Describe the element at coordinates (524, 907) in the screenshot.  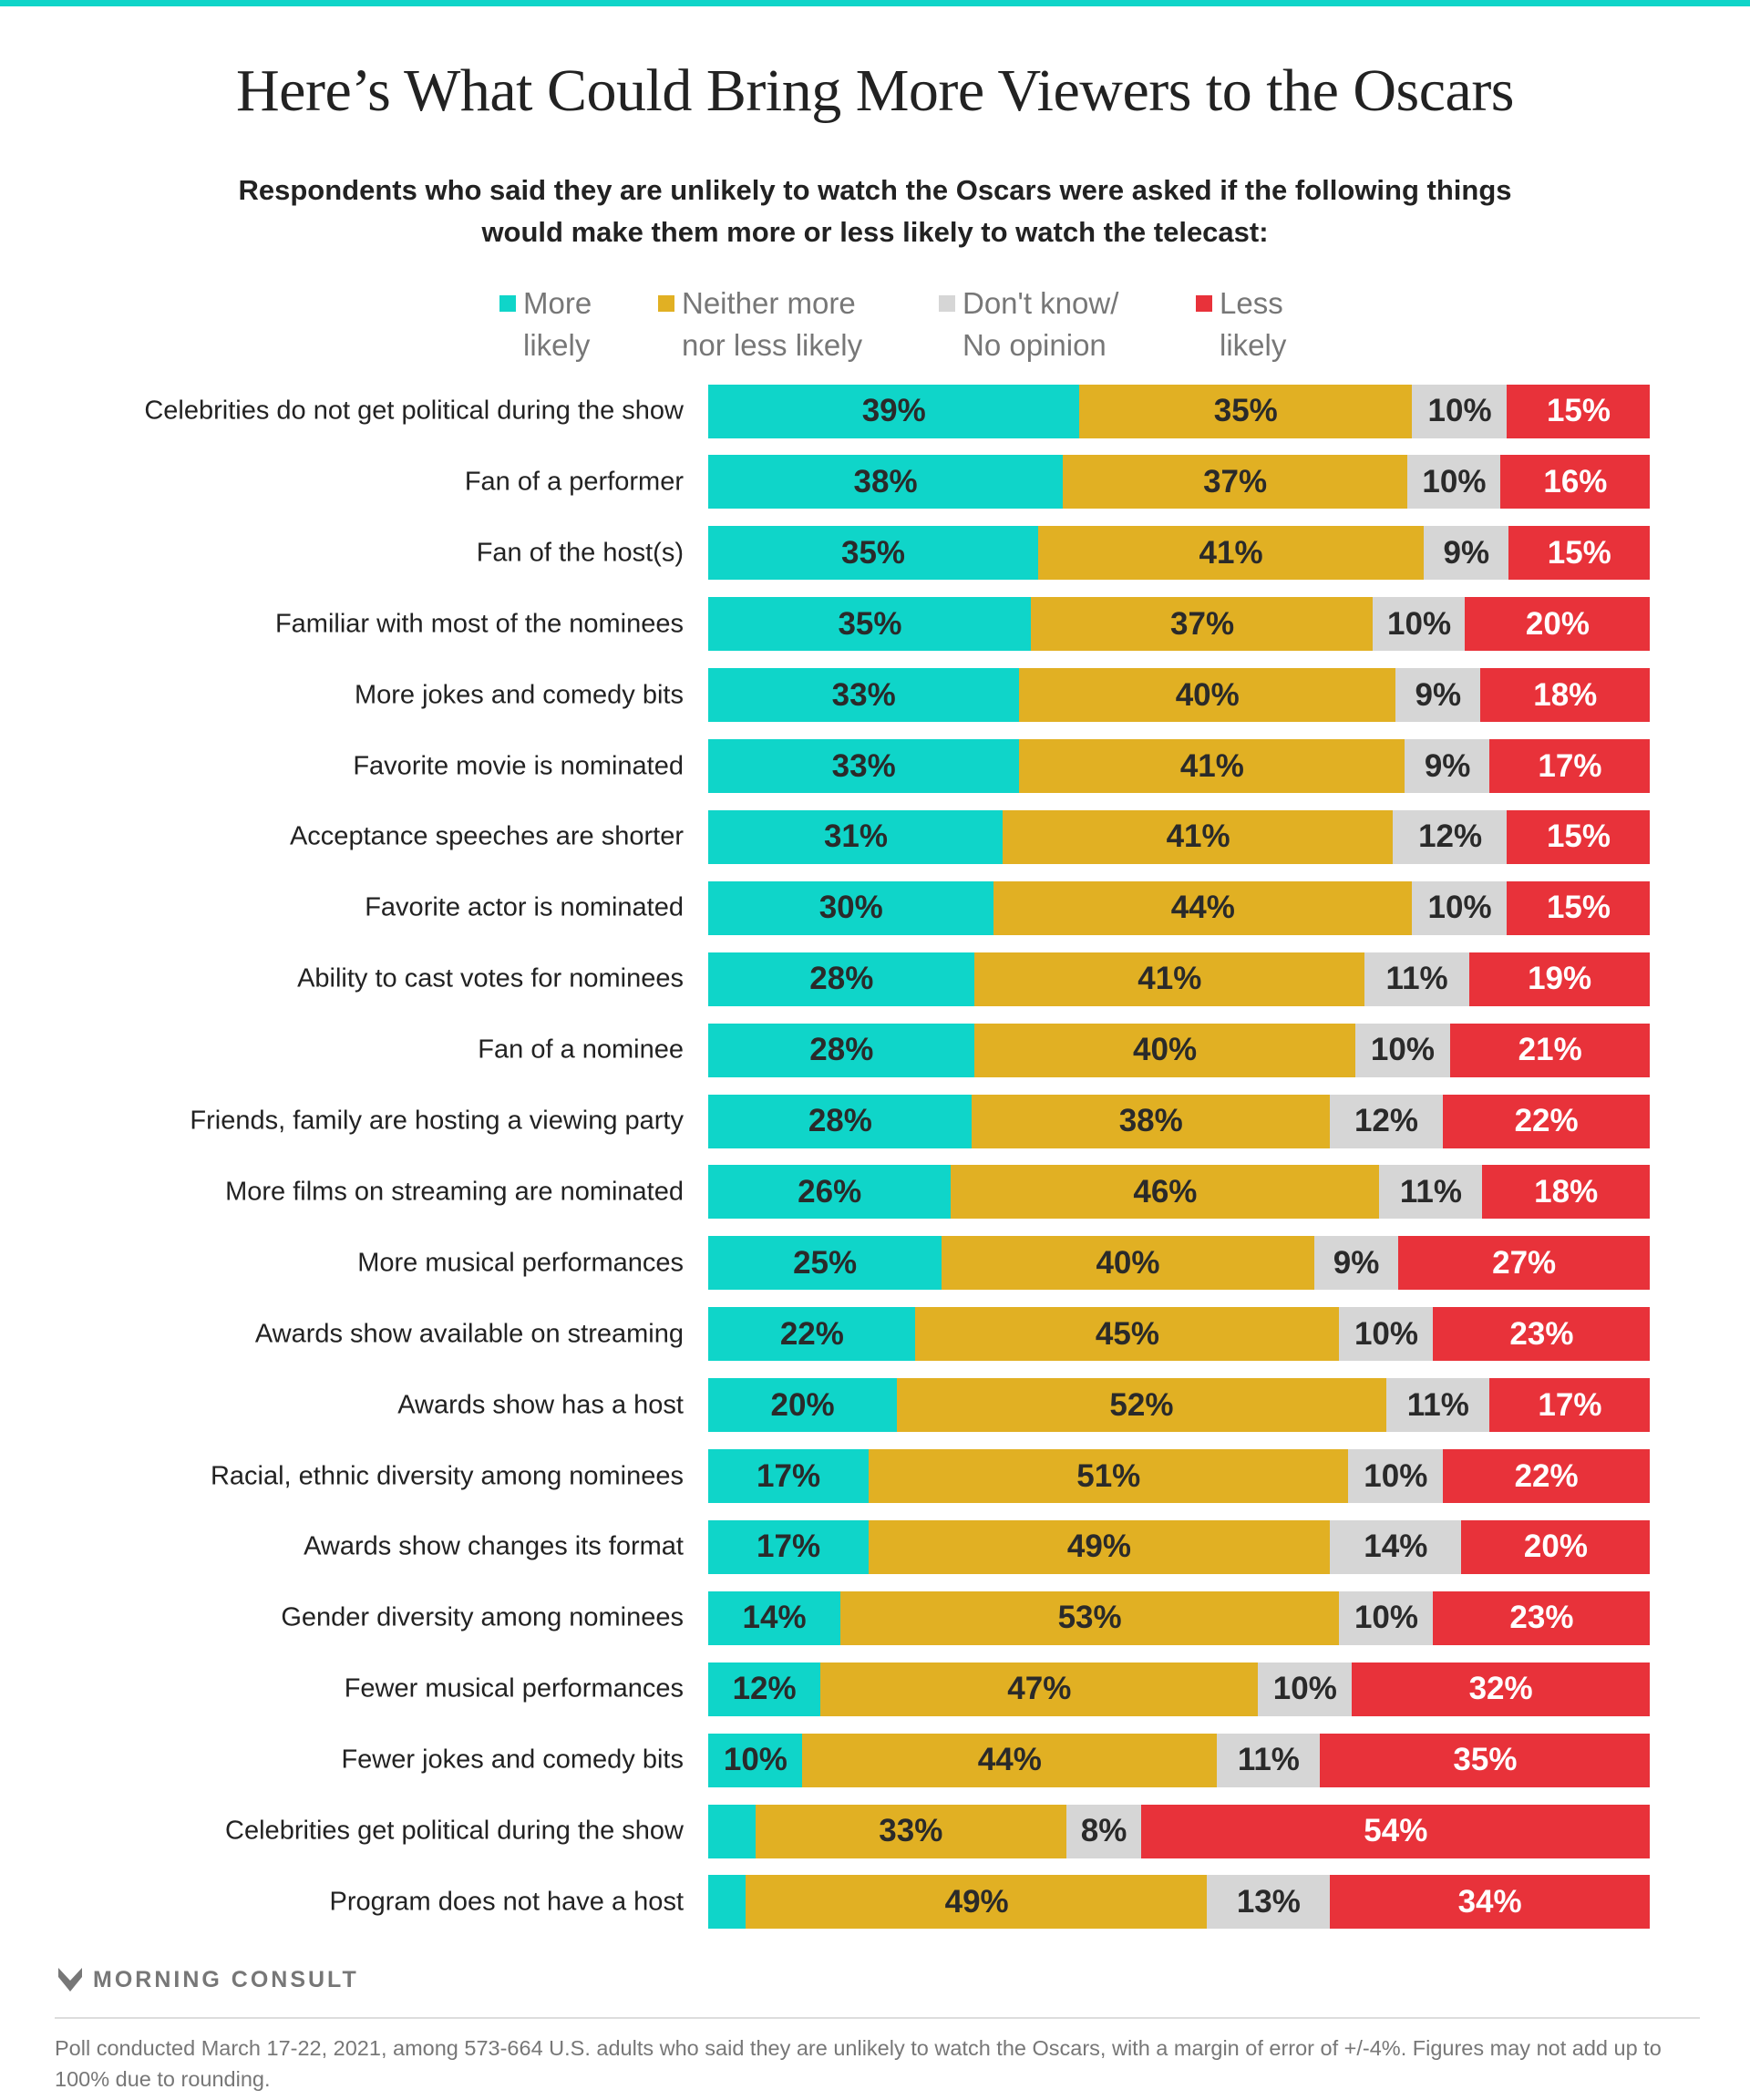
I see `row-label: Favorite actor is nominated` at that location.